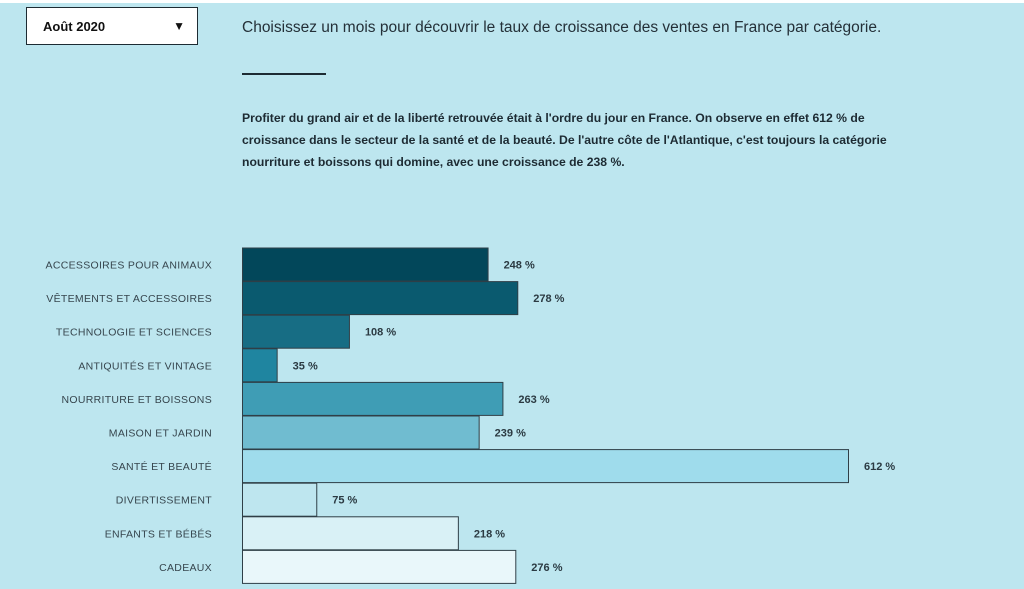 Image resolution: width=1024 pixels, height=589 pixels. Describe the element at coordinates (380, 298) in the screenshot. I see `bar-vetements-et-accessoires` at that location.